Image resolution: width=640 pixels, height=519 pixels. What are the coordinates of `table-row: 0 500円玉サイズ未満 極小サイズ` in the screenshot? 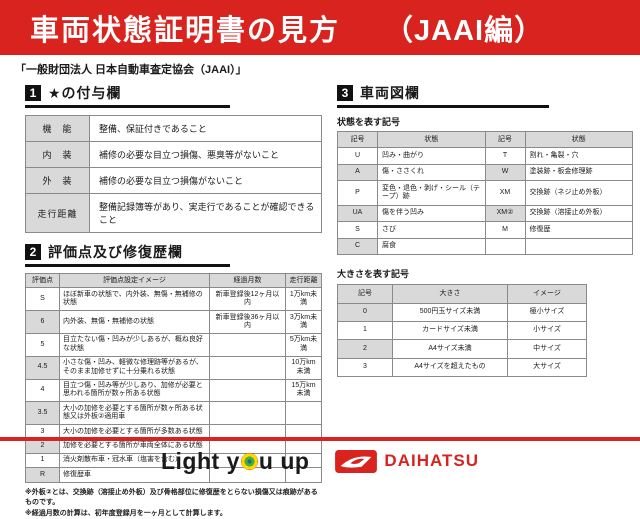 It's located at (462, 312).